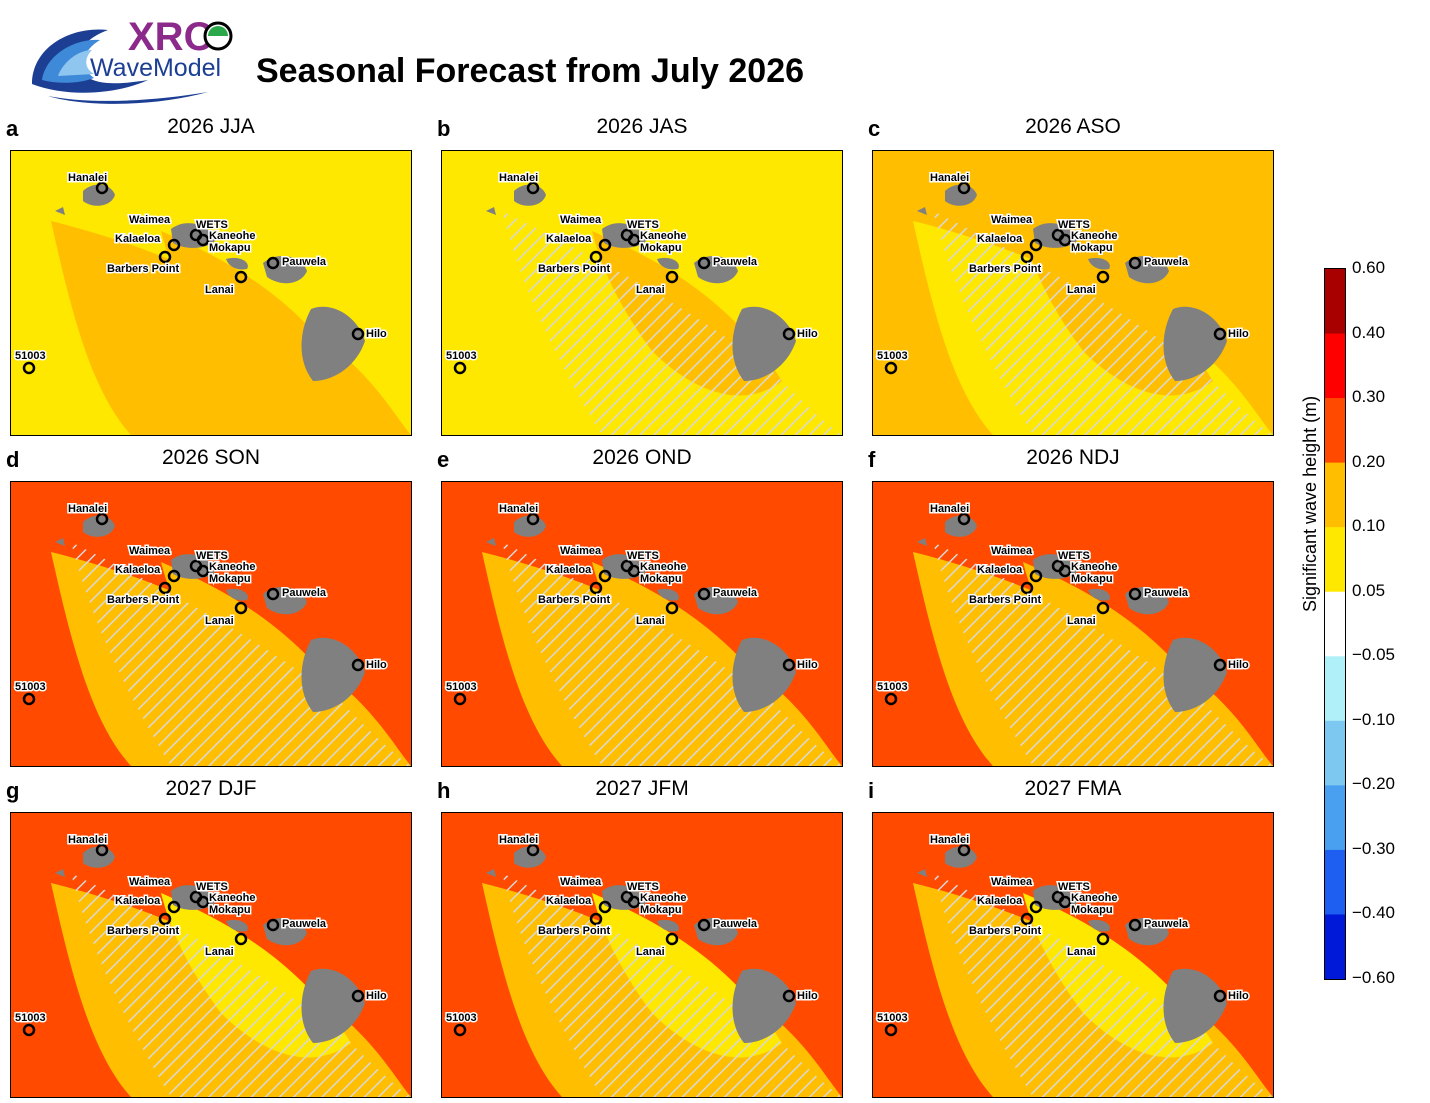 Image resolution: width=1430 pixels, height=1103 pixels. Describe the element at coordinates (1073, 457) in the screenshot. I see `panel-title: 2026 NDJ` at that location.